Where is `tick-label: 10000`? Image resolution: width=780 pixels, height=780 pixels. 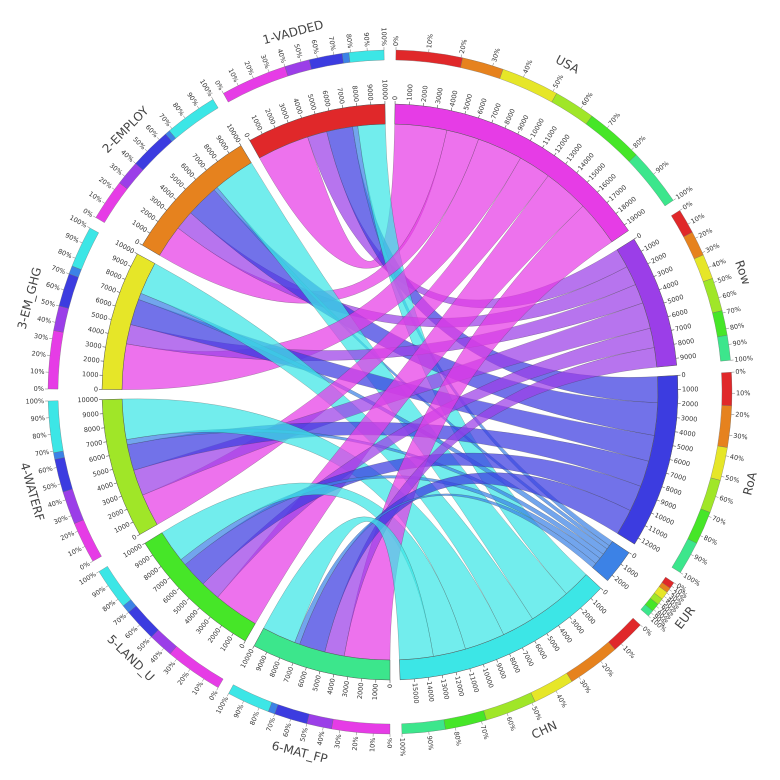
tick-label: 10000 is located at coordinates (133, 551).